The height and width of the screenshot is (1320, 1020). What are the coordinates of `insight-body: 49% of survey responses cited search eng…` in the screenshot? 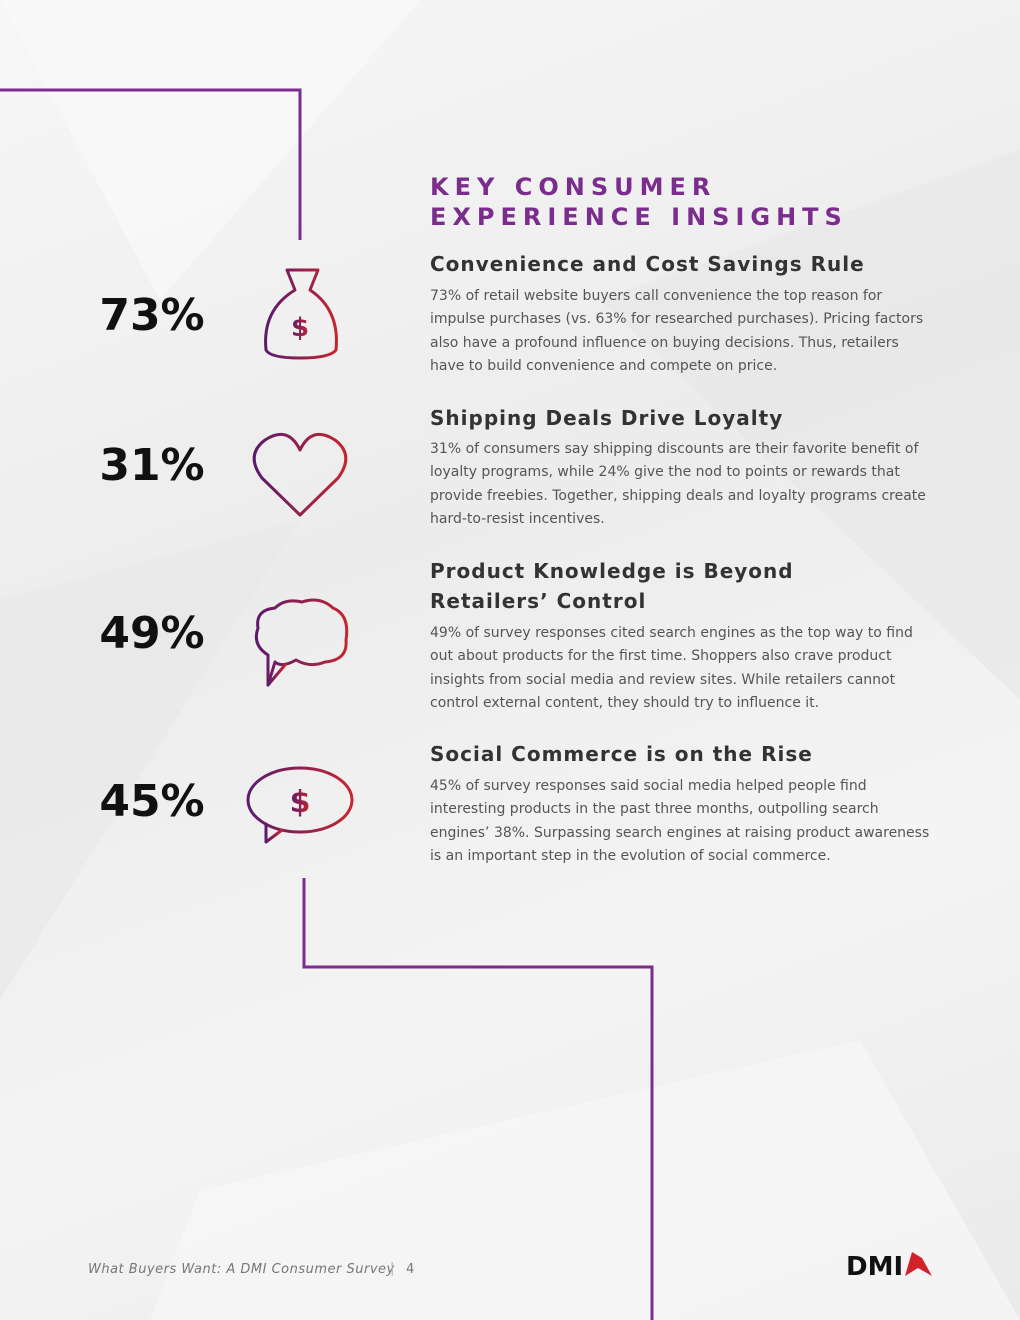 It's located at (671, 668).